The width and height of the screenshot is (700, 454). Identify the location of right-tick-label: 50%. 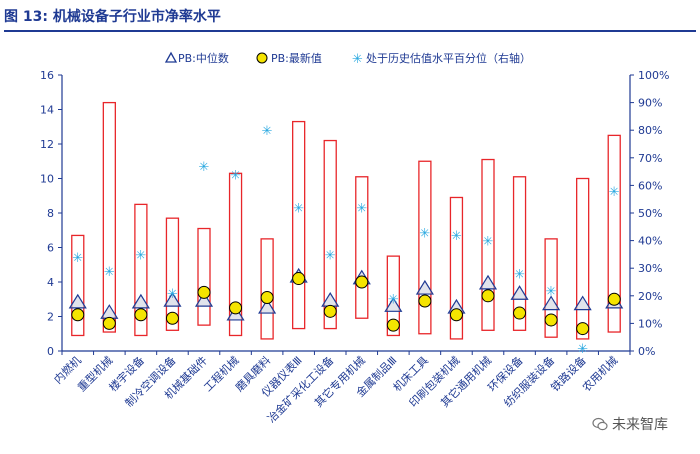
(650, 213).